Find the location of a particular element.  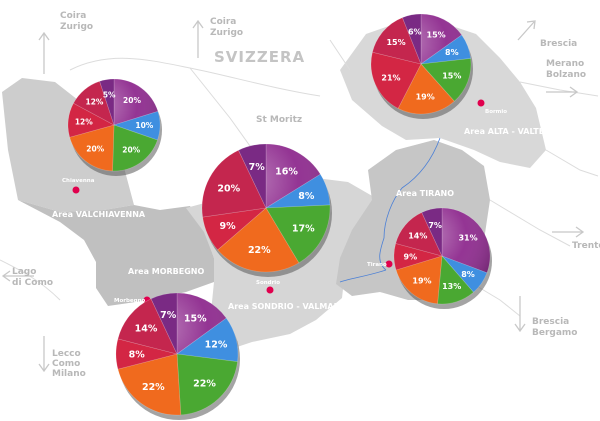

town-label-sondrio: Sondrio is located at coordinates (268, 283).